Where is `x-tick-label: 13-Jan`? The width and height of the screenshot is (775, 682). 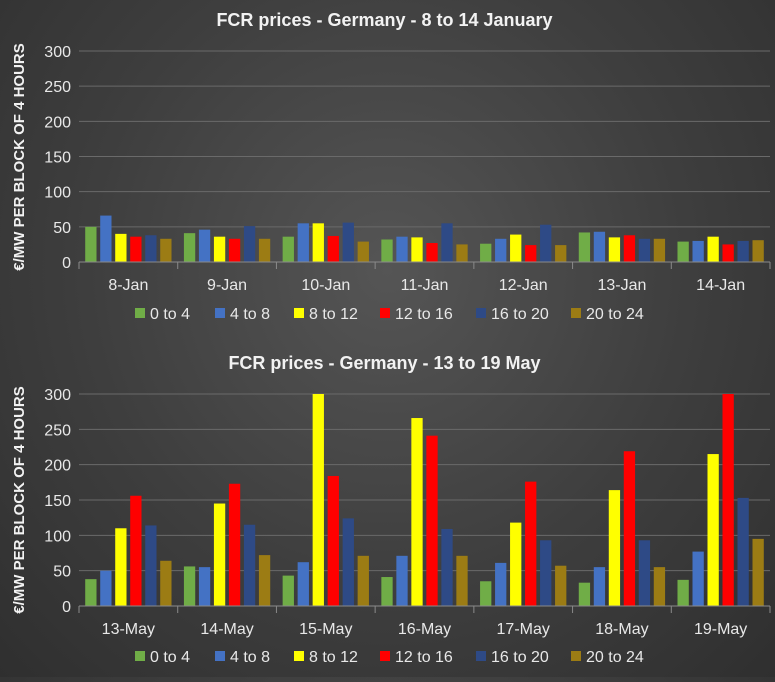
x-tick-label: 13-Jan is located at coordinates (621, 285).